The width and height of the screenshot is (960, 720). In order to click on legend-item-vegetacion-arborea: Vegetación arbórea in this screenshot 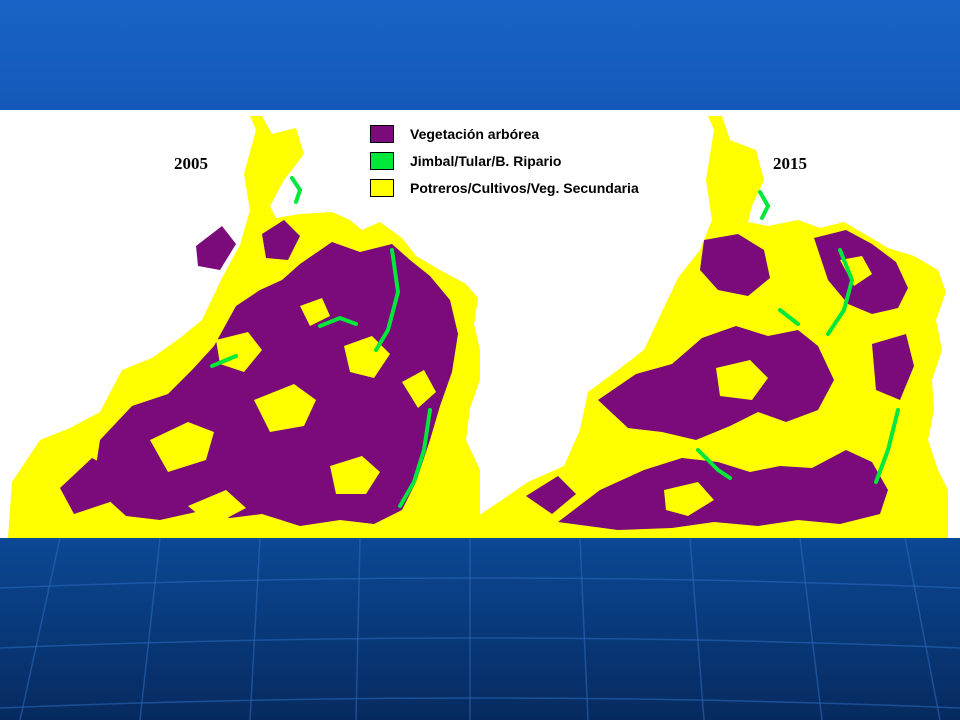, I will do `click(504, 133)`.